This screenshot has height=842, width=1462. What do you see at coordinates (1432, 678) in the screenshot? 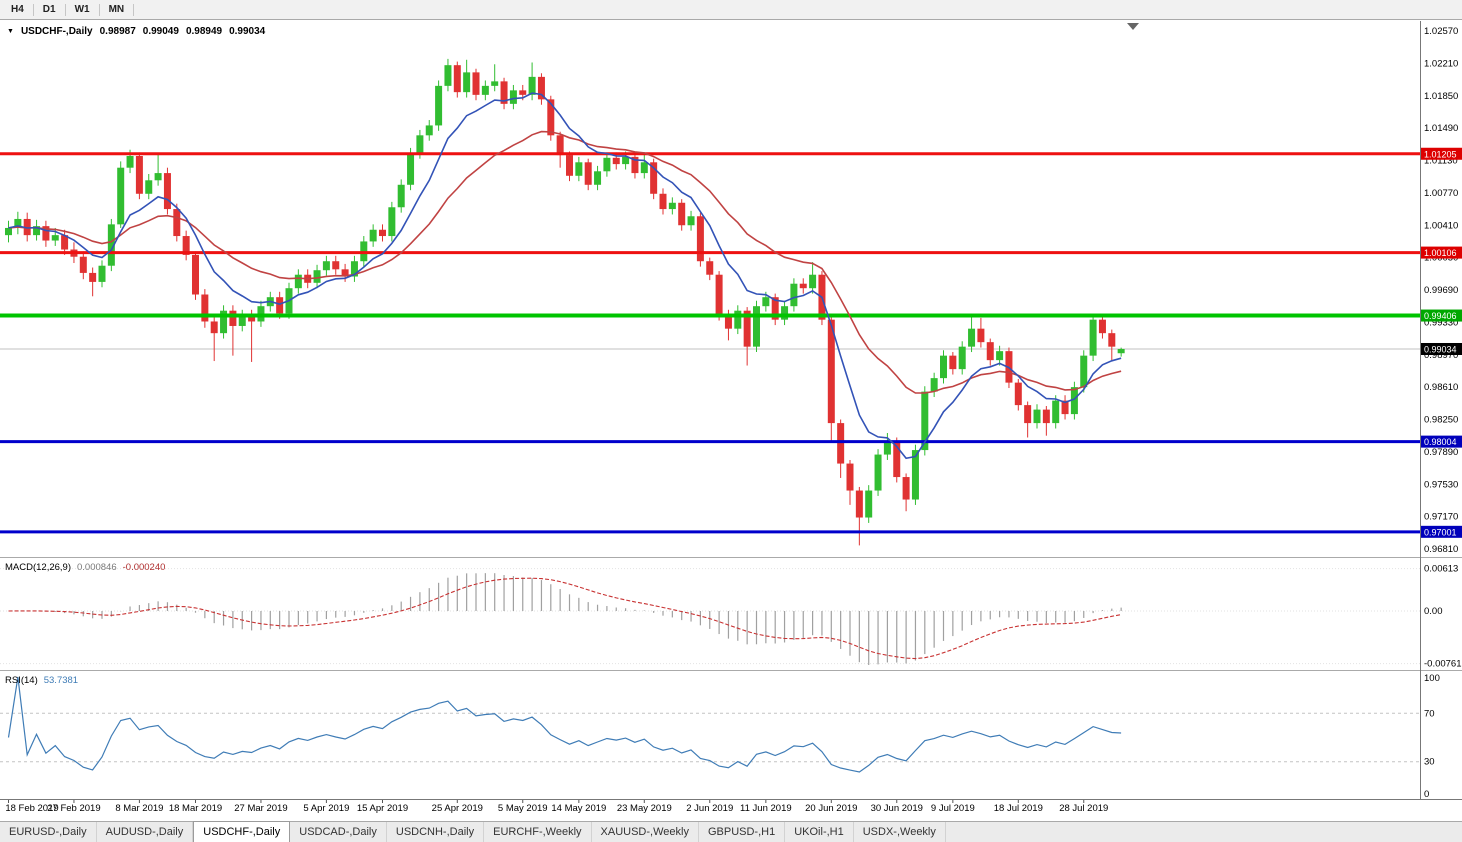
I see `svg-text: 100` at bounding box center [1432, 678].